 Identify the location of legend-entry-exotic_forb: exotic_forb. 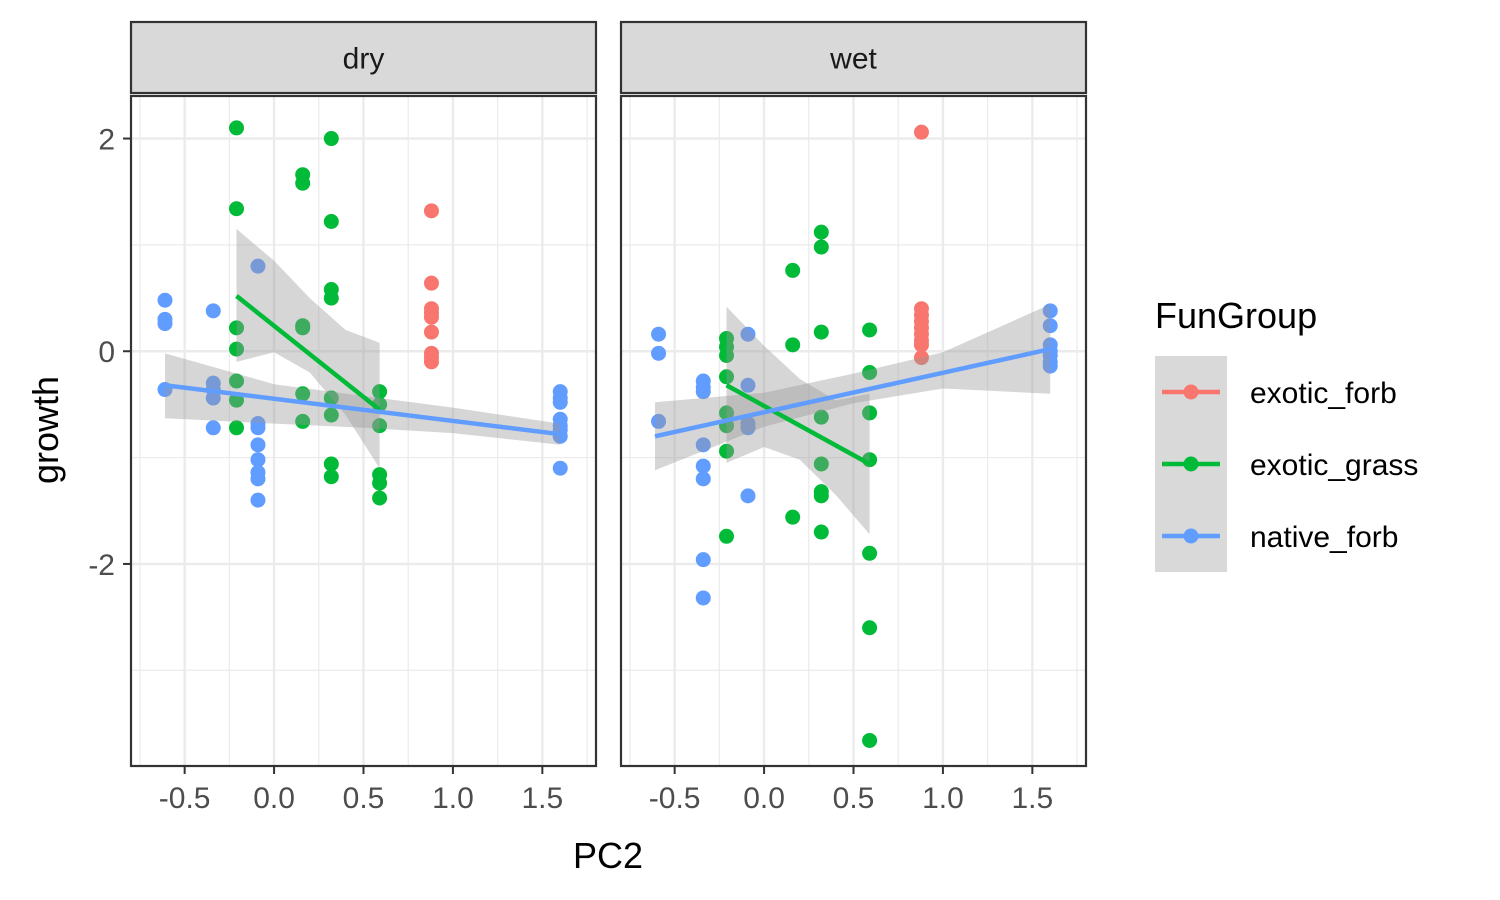
(1279, 393).